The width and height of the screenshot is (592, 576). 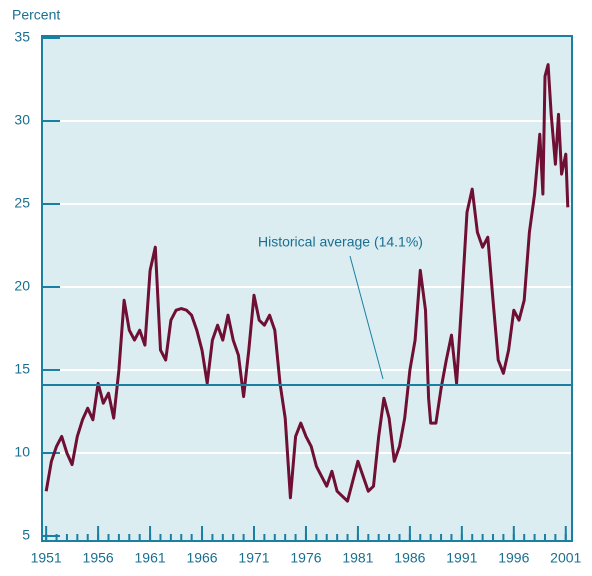 I want to click on x-tick-label: 1996, so click(x=513, y=558).